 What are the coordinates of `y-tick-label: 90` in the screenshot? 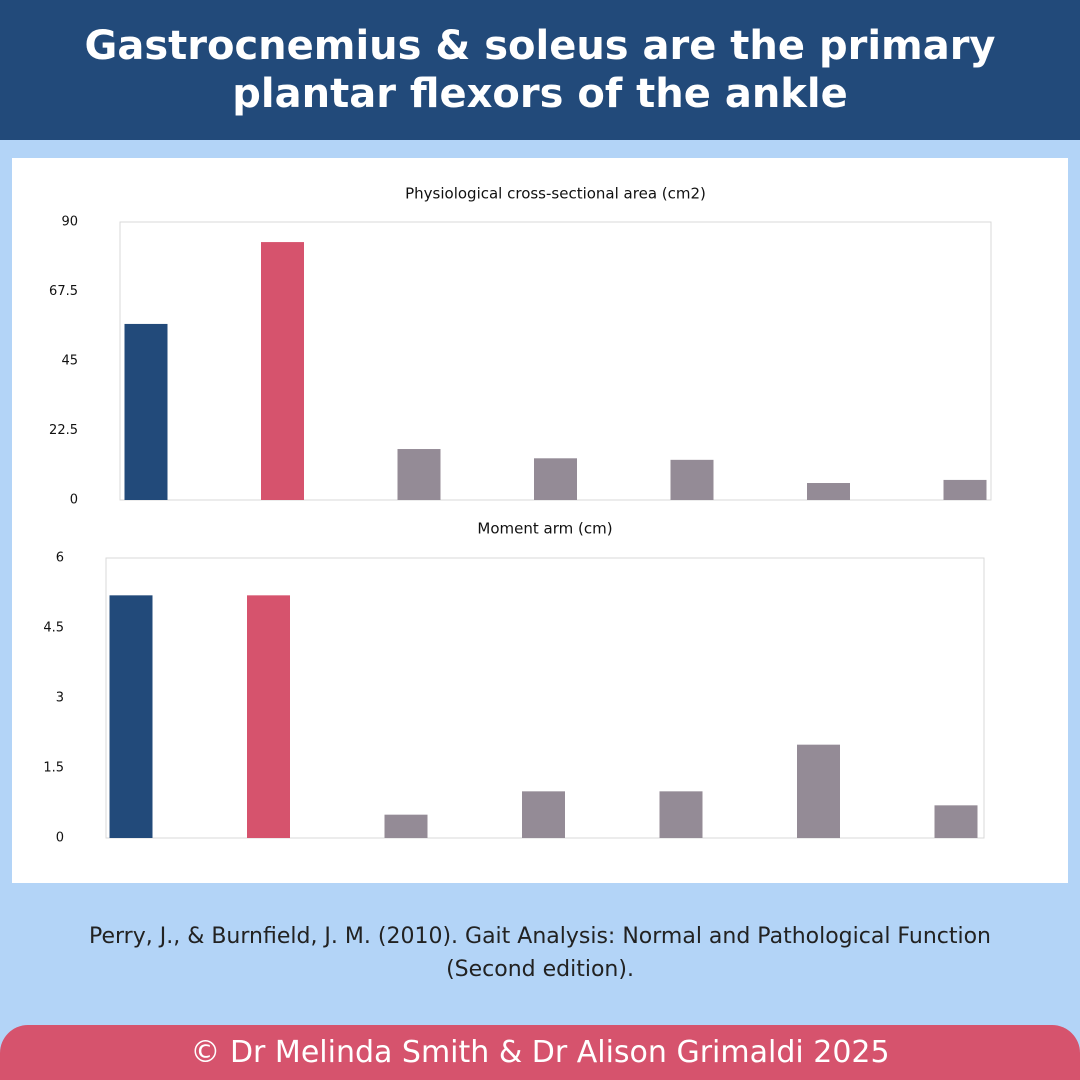 It's located at (69, 222).